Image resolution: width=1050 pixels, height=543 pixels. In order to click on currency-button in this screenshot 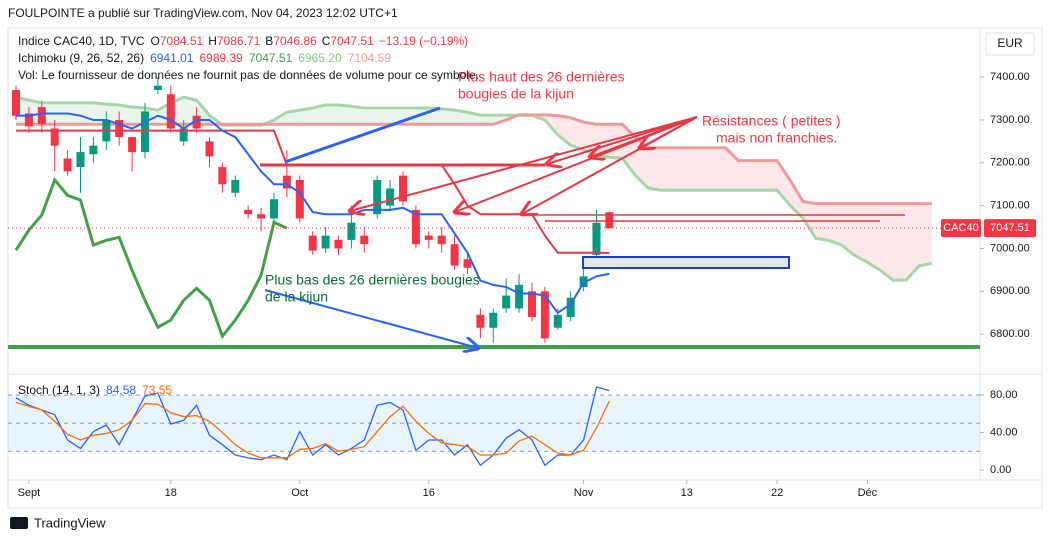, I will do `click(1010, 44)`.